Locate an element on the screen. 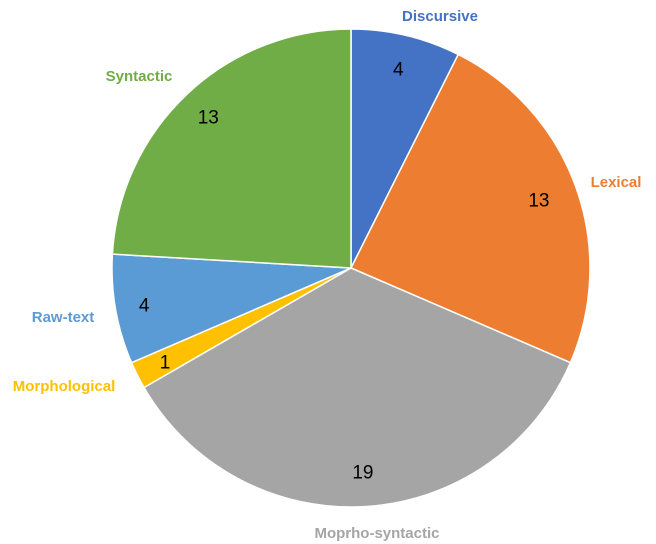 This screenshot has width=656, height=544. category-label-raw-text: Raw-text is located at coordinates (63, 317).